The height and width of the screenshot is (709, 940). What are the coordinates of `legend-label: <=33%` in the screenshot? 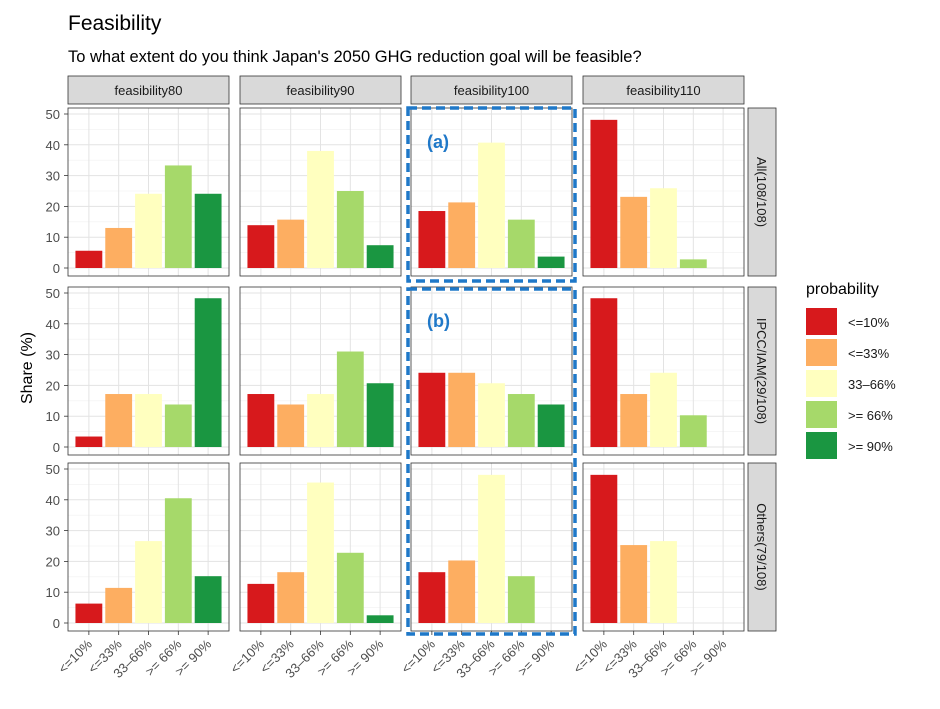 It's located at (869, 353).